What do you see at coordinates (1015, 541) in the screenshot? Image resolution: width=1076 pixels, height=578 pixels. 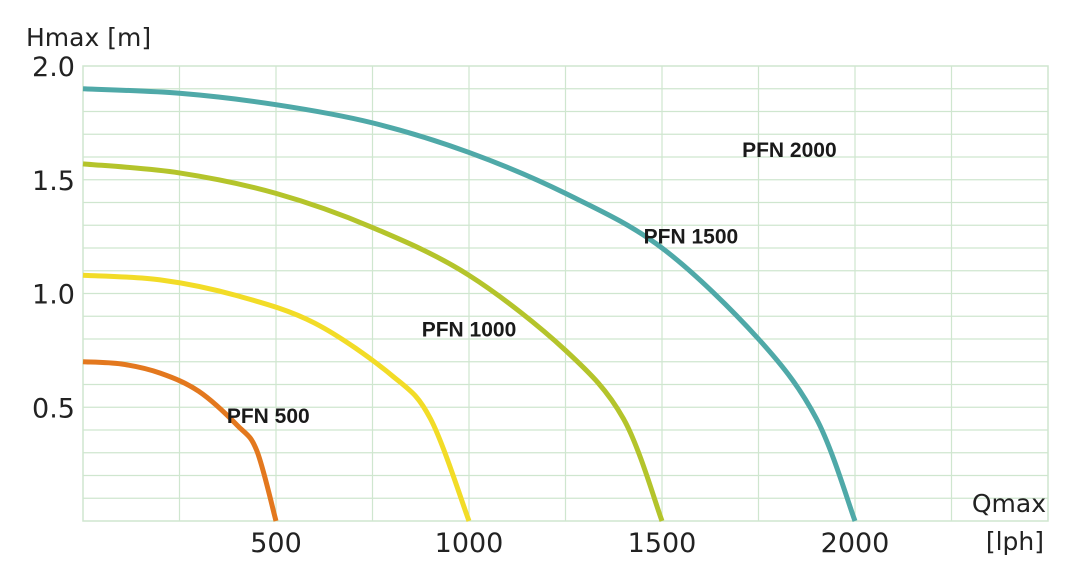 I see `x-axis-unit: [lph]` at bounding box center [1015, 541].